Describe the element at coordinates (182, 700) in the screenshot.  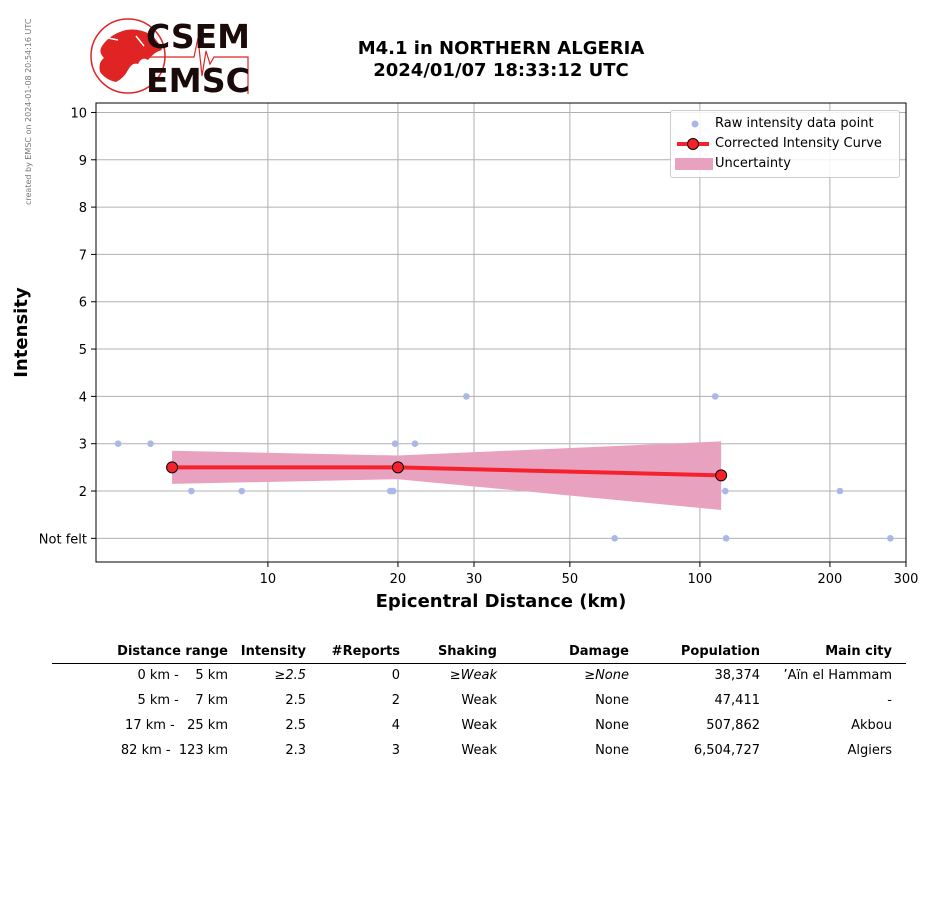
I see `cell-distance-range: 5 km - 7 km` at that location.